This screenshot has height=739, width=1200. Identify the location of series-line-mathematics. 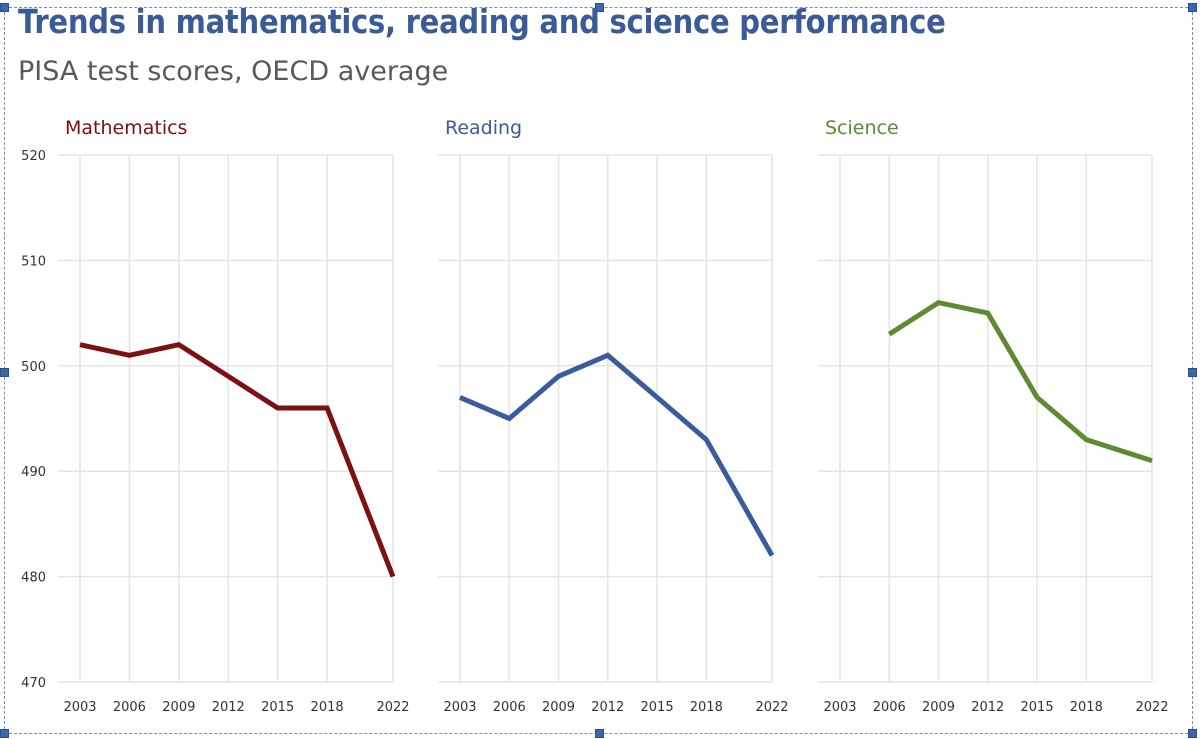
(237, 460).